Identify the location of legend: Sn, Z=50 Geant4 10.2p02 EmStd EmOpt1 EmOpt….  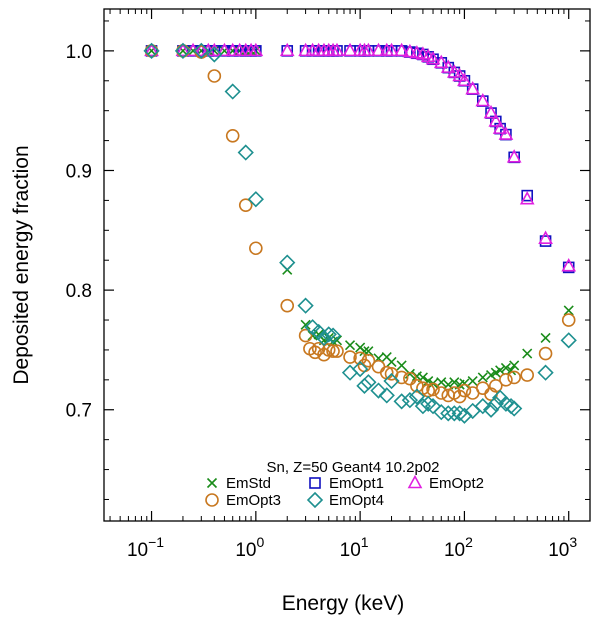
(344, 484).